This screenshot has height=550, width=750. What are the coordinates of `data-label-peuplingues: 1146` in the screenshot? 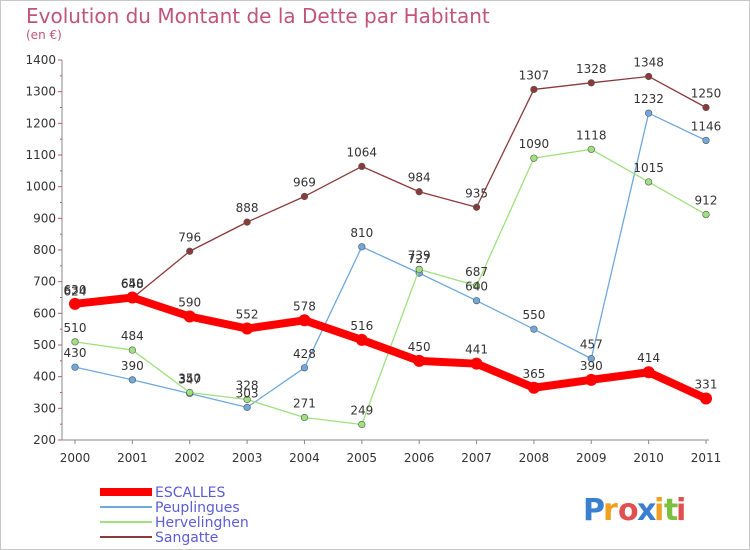 It's located at (706, 126).